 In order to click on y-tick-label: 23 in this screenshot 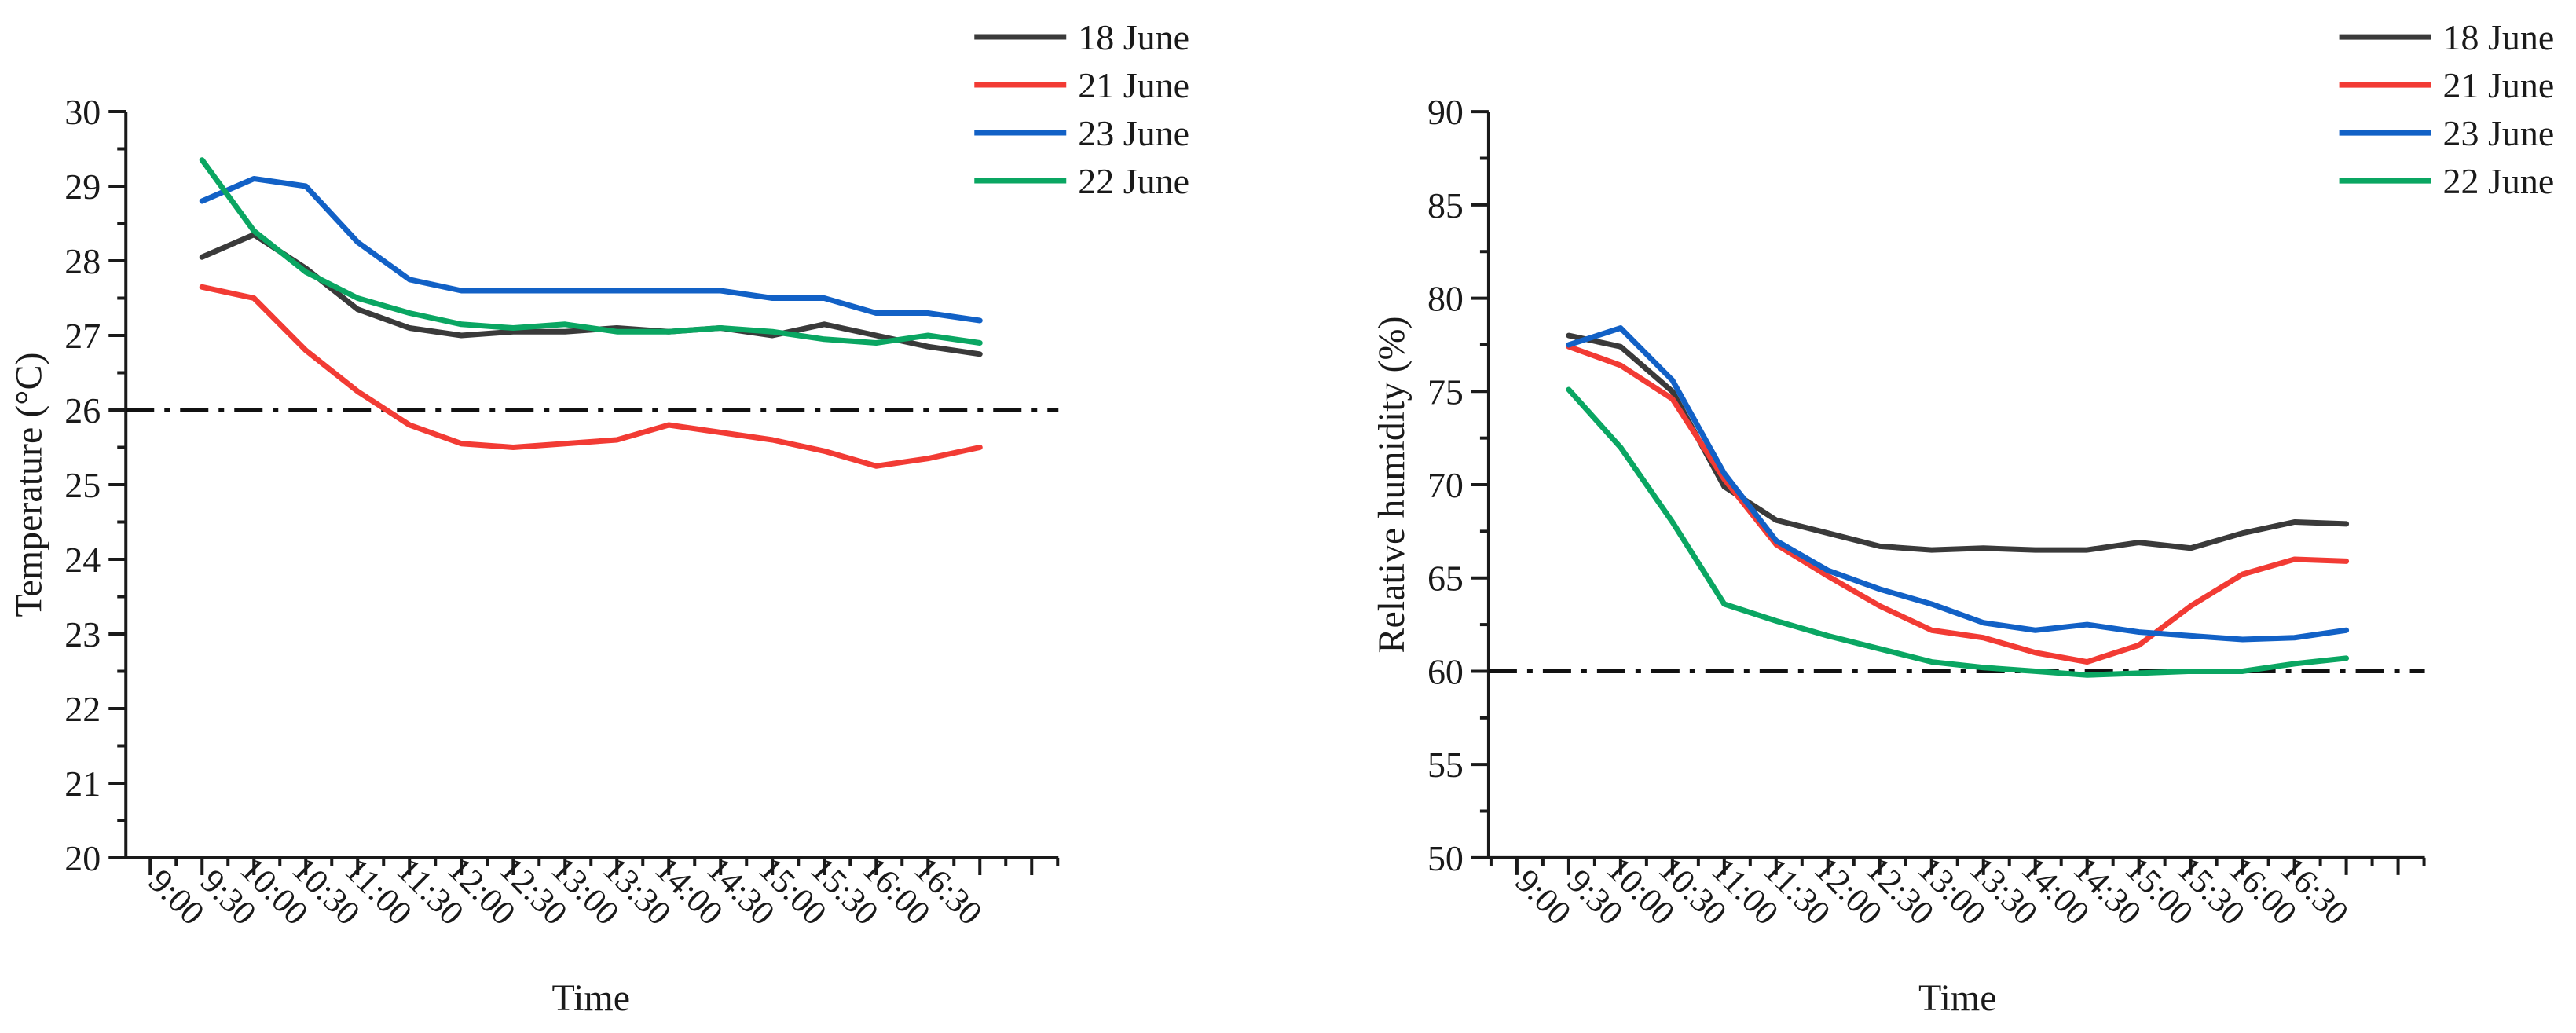, I will do `click(82, 634)`.